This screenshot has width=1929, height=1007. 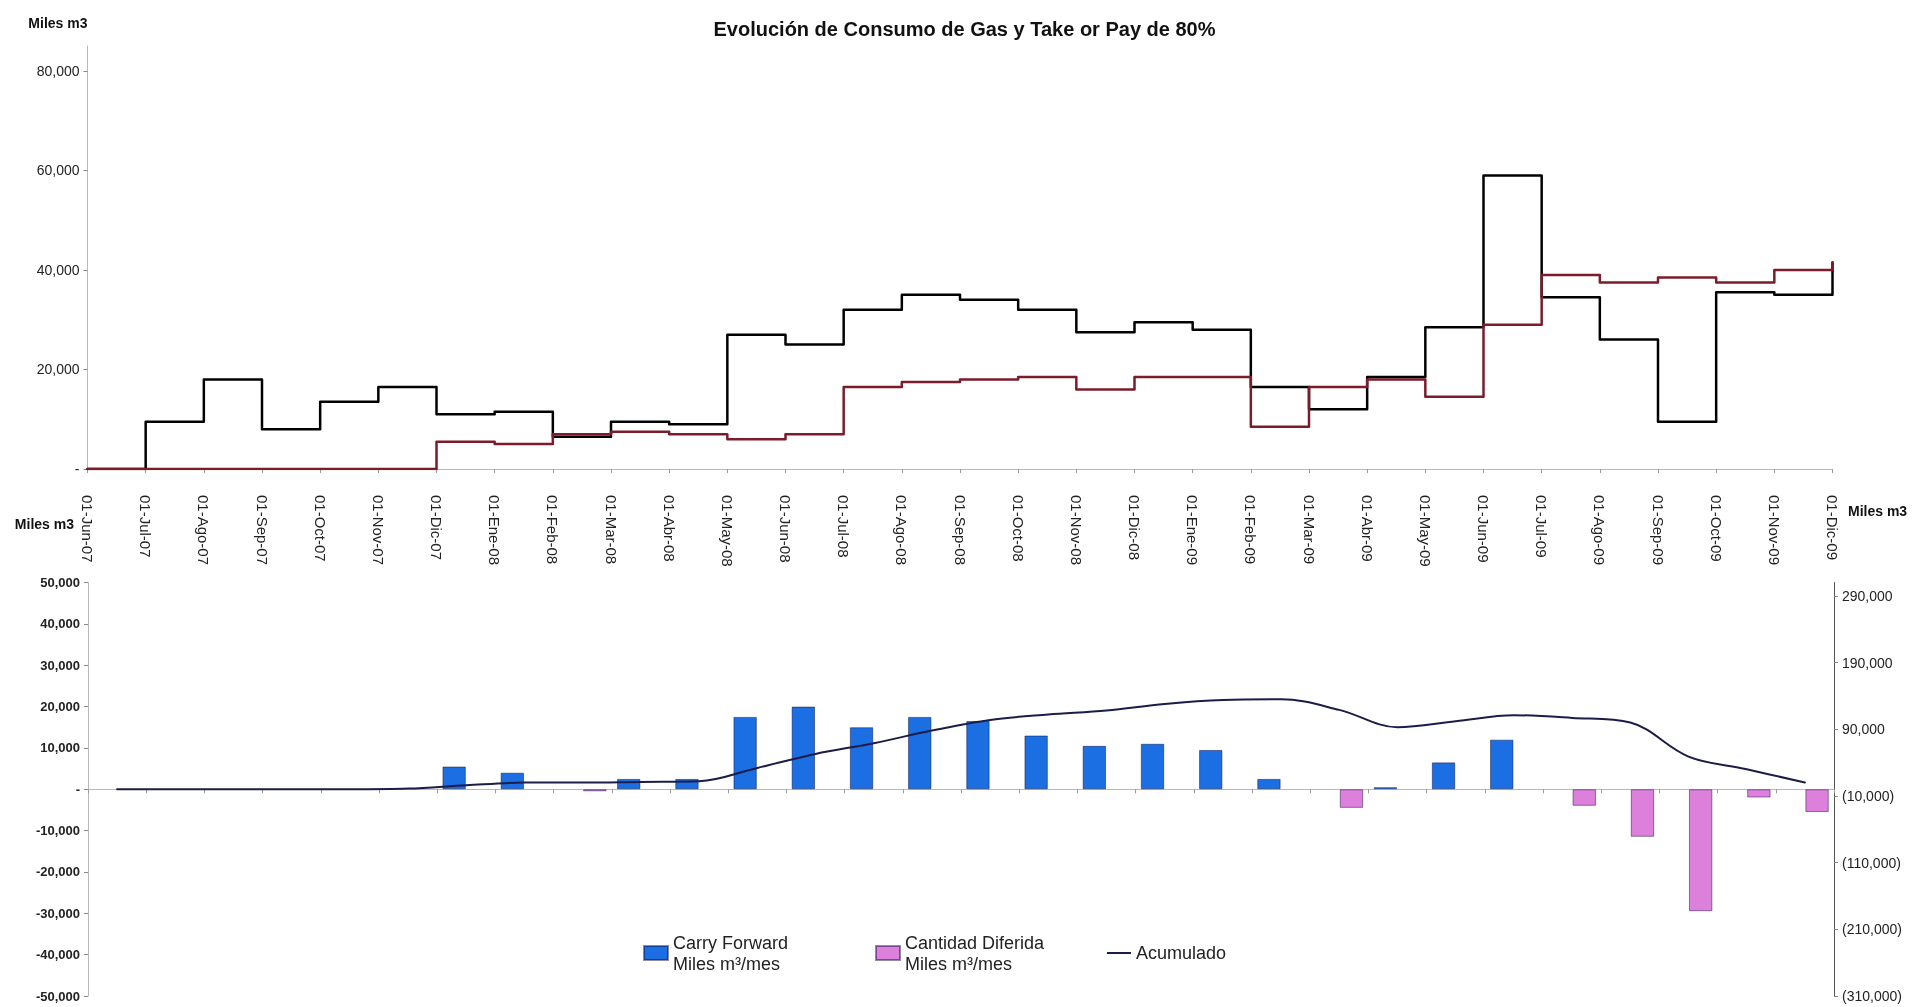 I want to click on x-tick-label: 01-Nov-08, so click(x=1076, y=530).